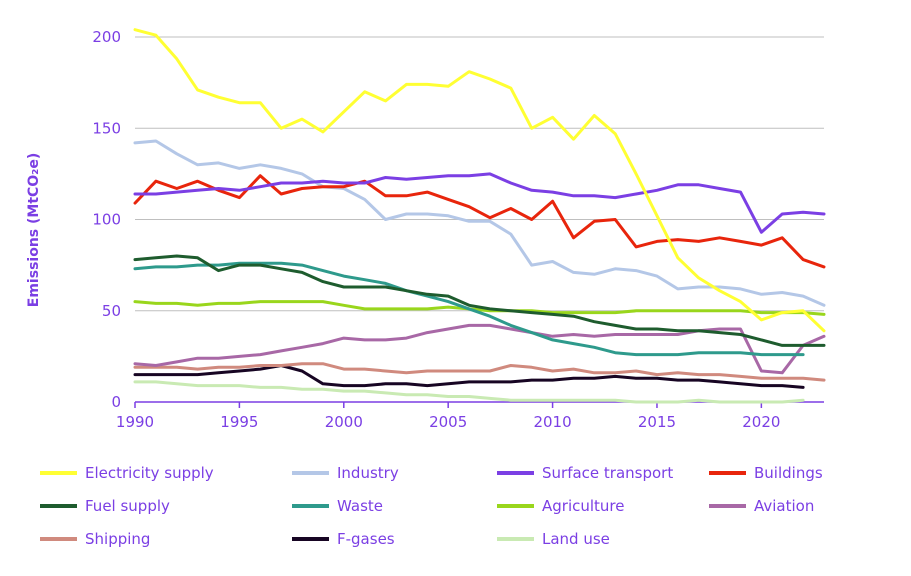 The height and width of the screenshot is (576, 911). Describe the element at coordinates (479, 349) in the screenshot. I see `series-line-aviation` at that location.